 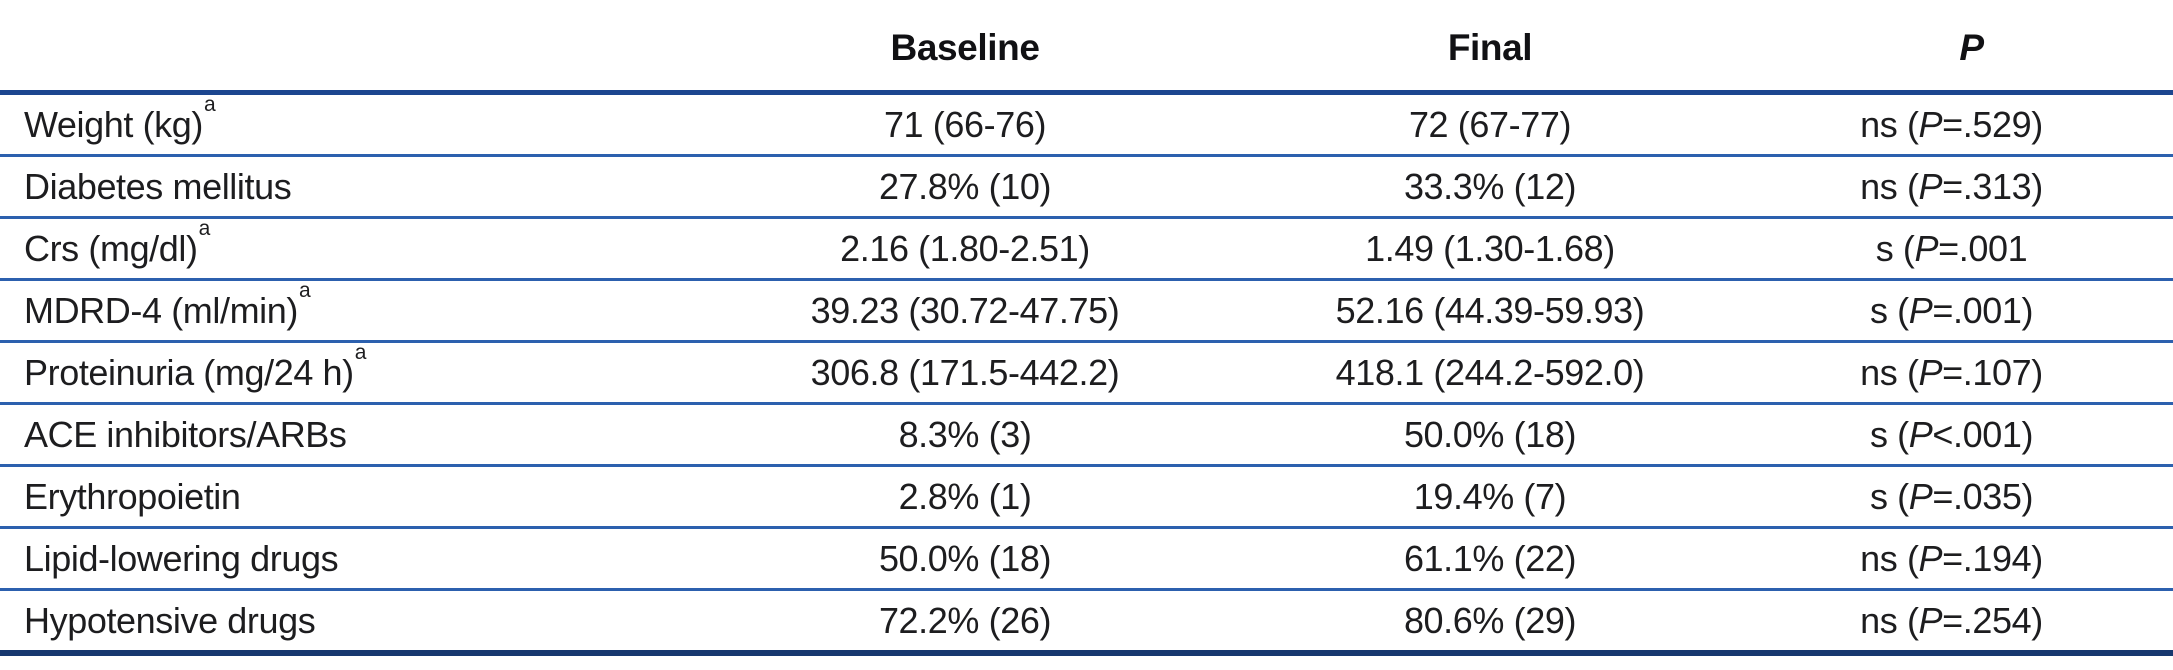 What do you see at coordinates (1992, 372) in the screenshot?
I see `p-text: =.107)` at bounding box center [1992, 372].